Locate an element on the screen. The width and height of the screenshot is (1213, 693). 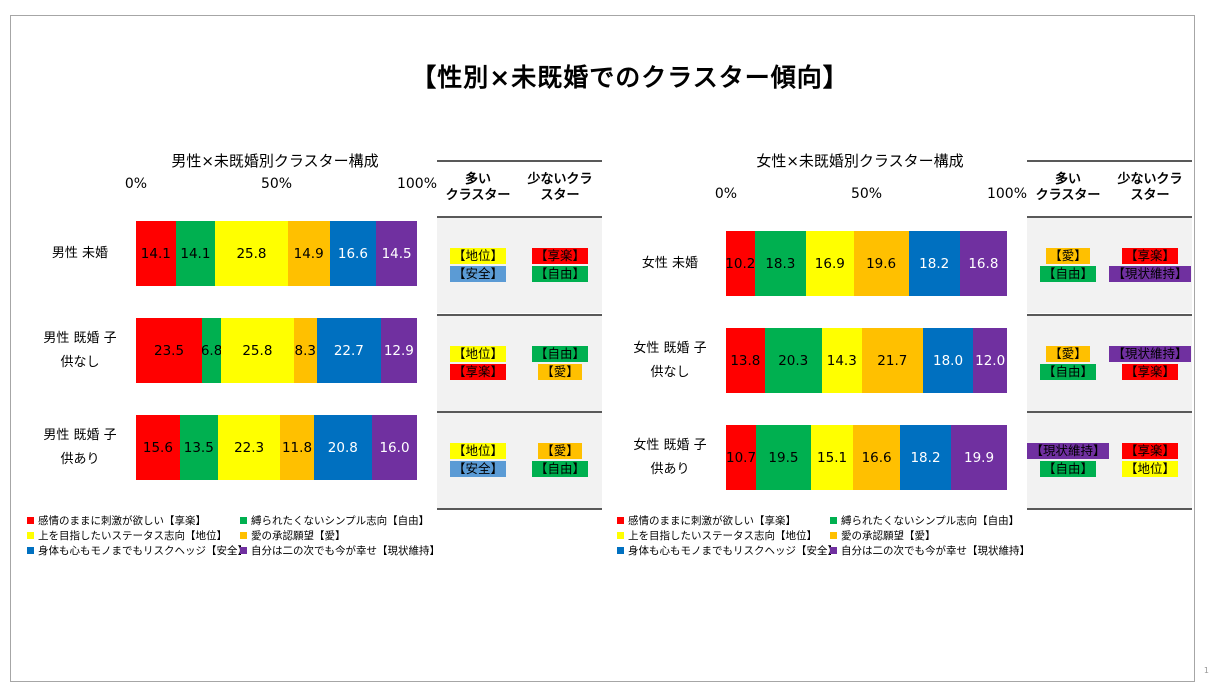
bar-segment-kyoraku: 13.8 is located at coordinates (745, 360).